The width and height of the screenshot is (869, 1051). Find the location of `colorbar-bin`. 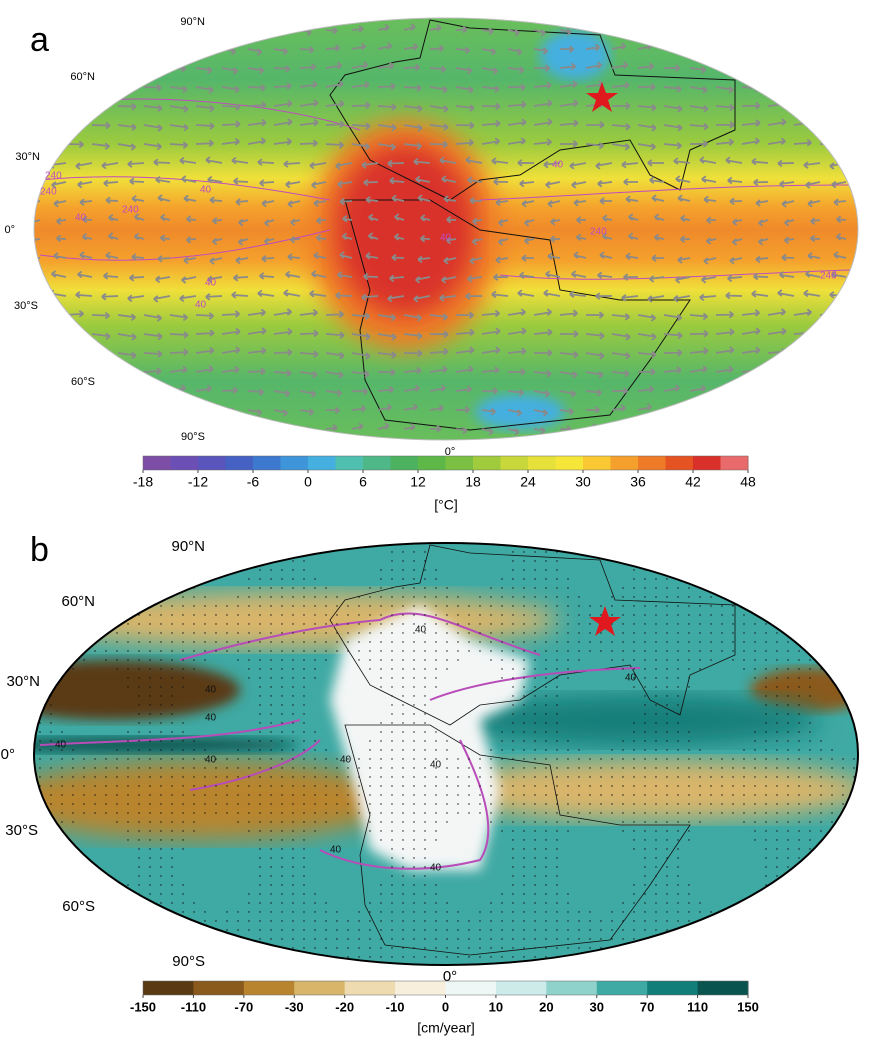

colorbar-bin is located at coordinates (624, 463).